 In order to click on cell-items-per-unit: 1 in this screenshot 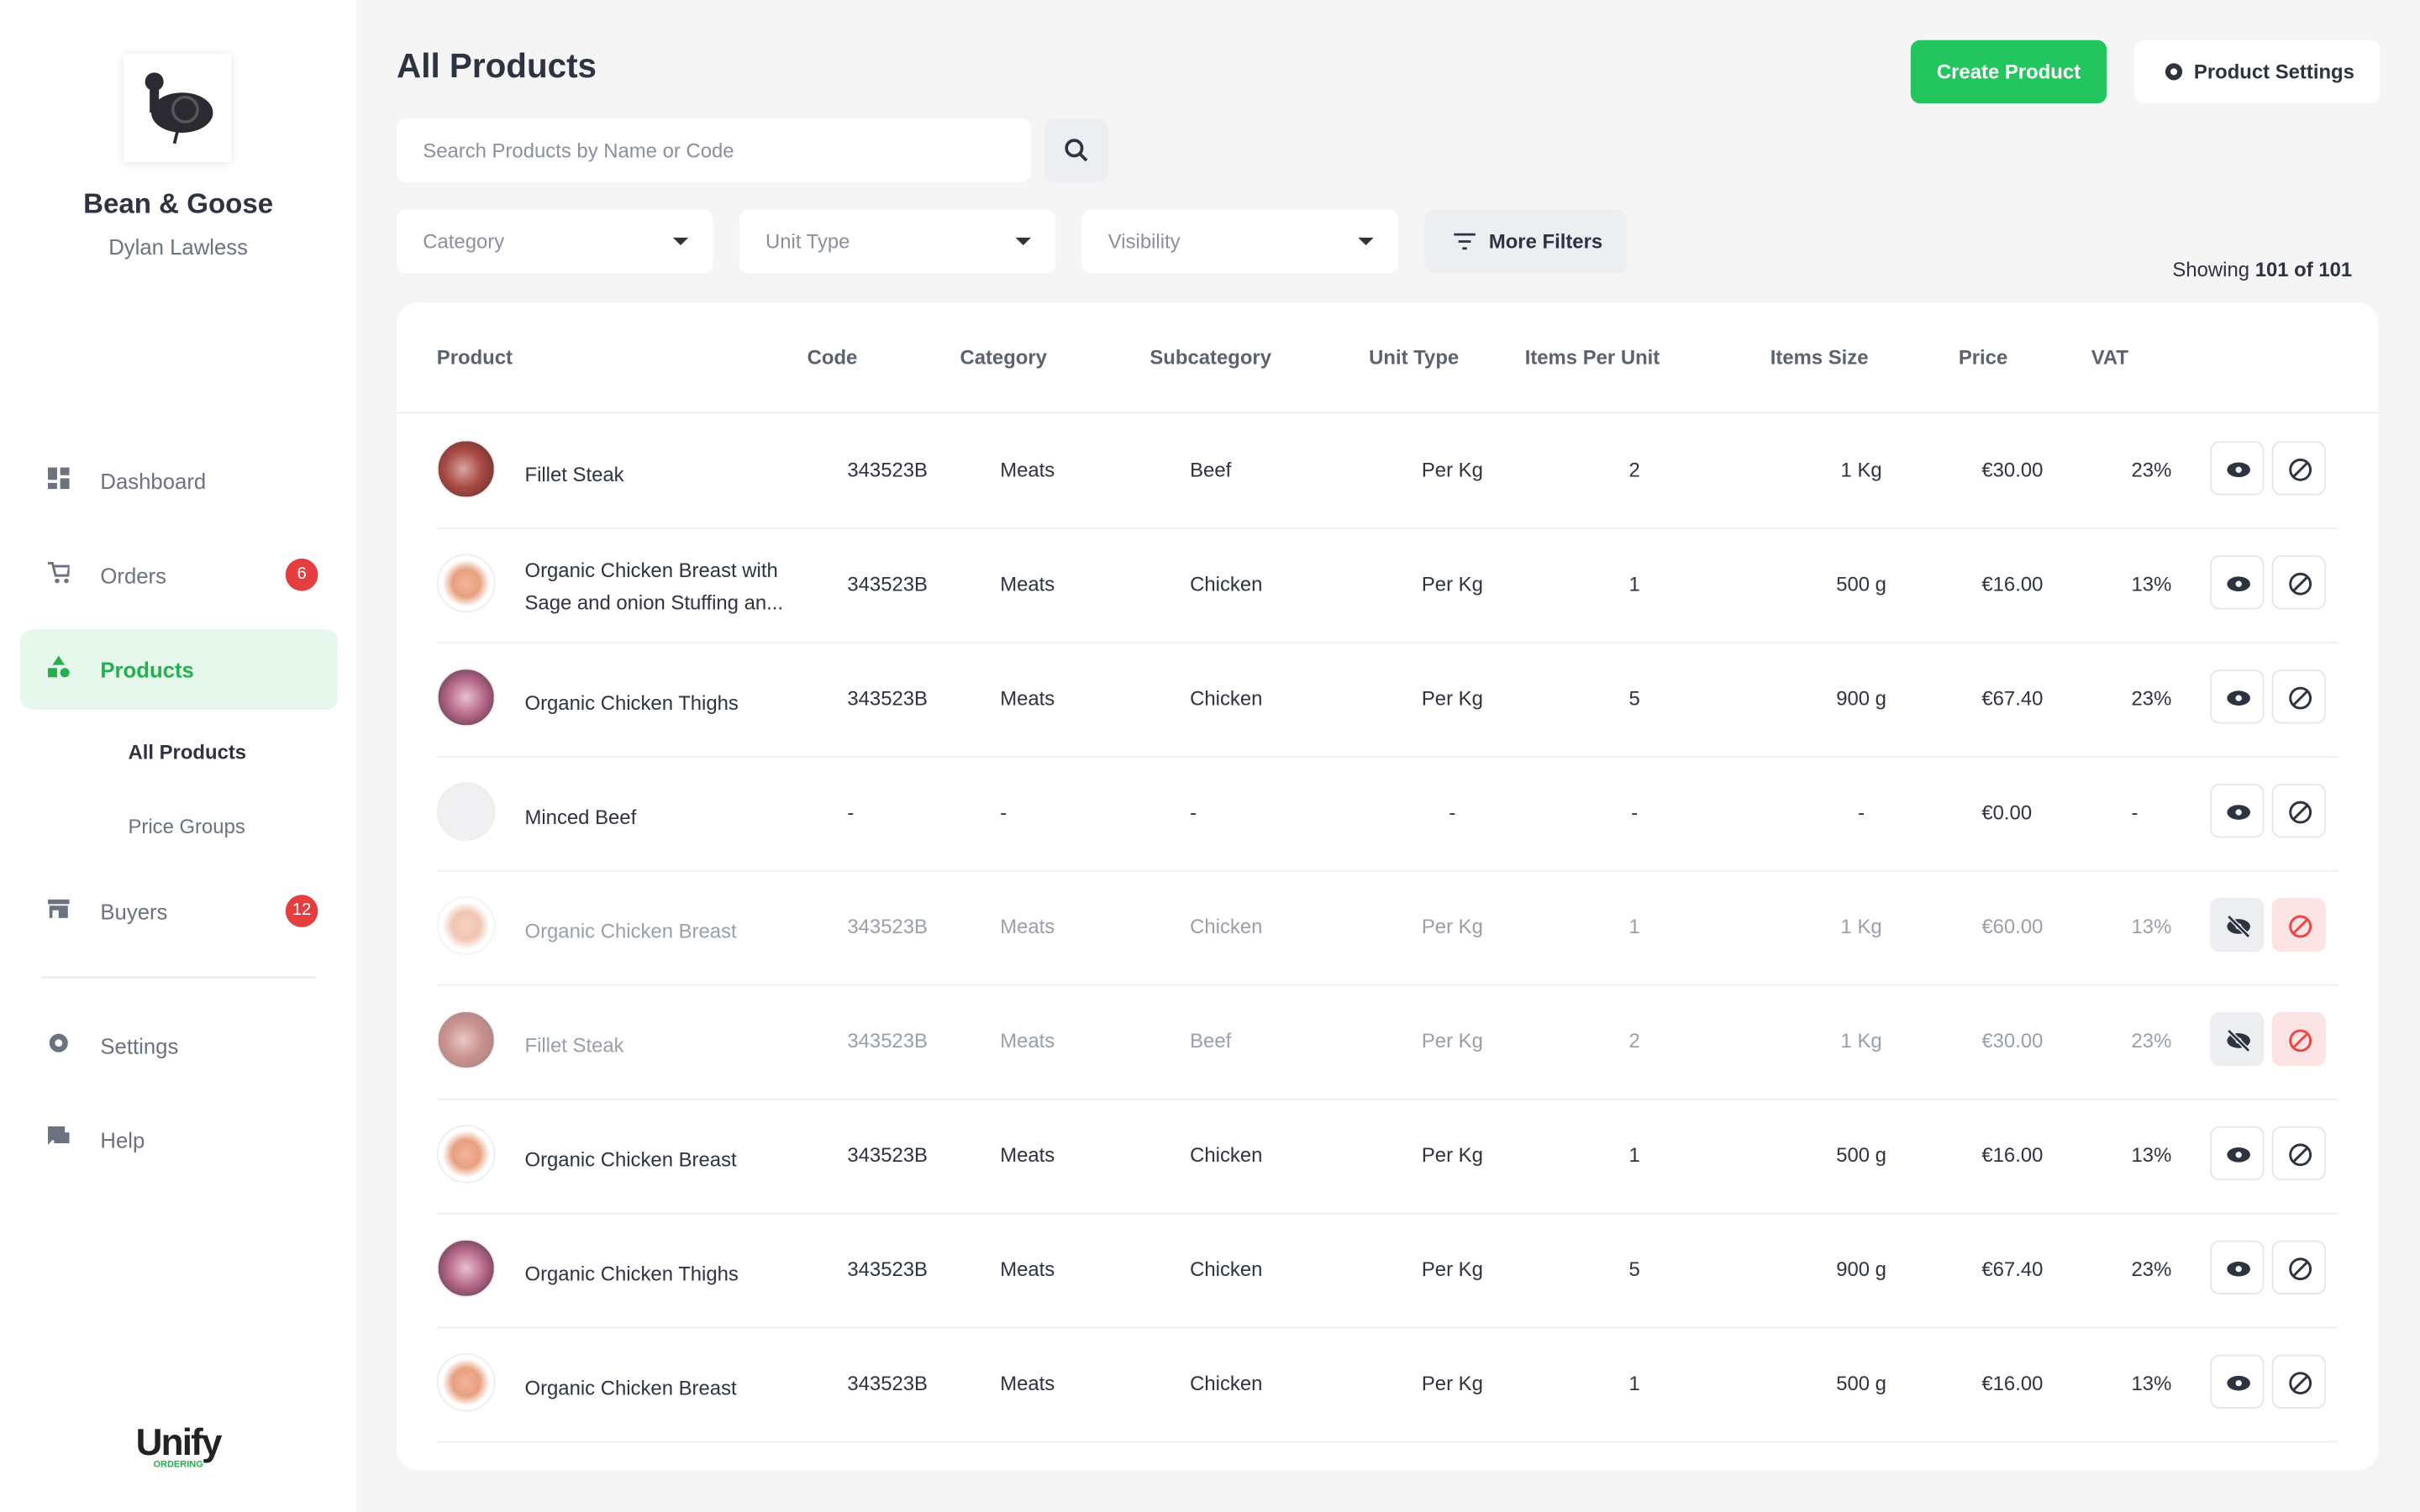, I will do `click(1634, 926)`.